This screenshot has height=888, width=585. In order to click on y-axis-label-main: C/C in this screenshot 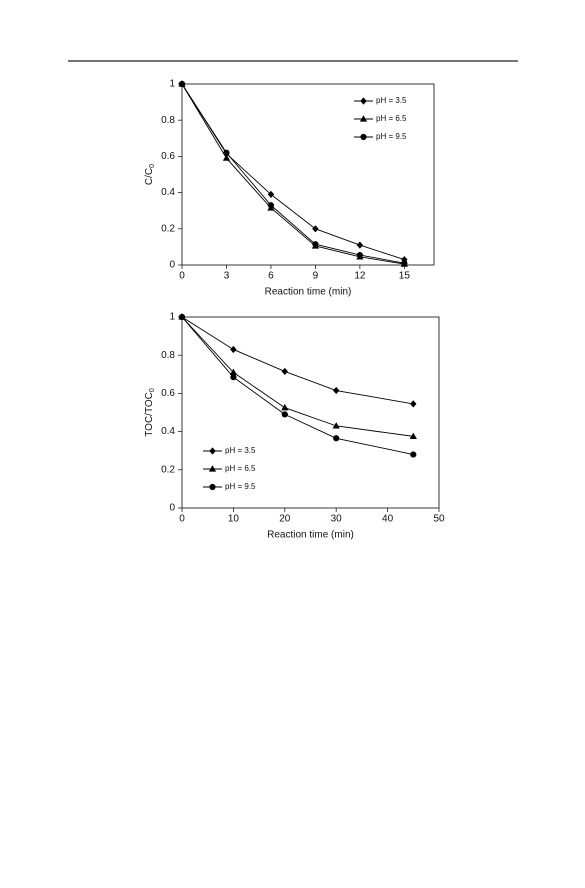, I will do `click(149, 176)`.